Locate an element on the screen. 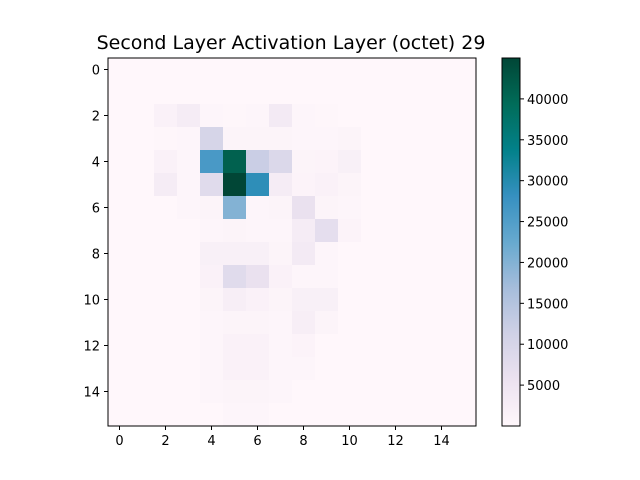 The height and width of the screenshot is (480, 640). y-tick-label: 2 is located at coordinates (96, 117).